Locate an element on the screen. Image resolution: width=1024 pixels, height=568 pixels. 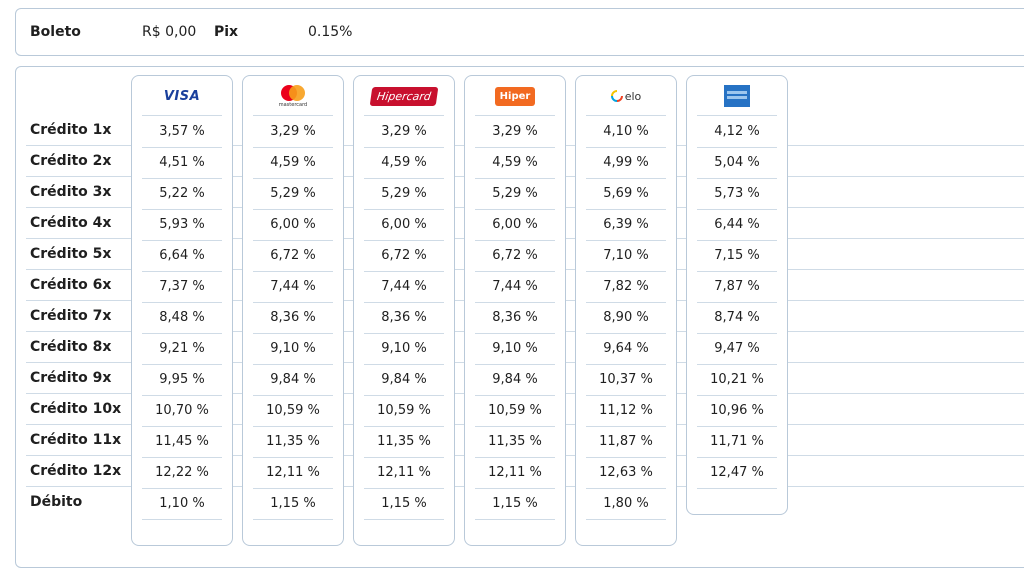
elo-logo-text: elo is located at coordinates (633, 96).